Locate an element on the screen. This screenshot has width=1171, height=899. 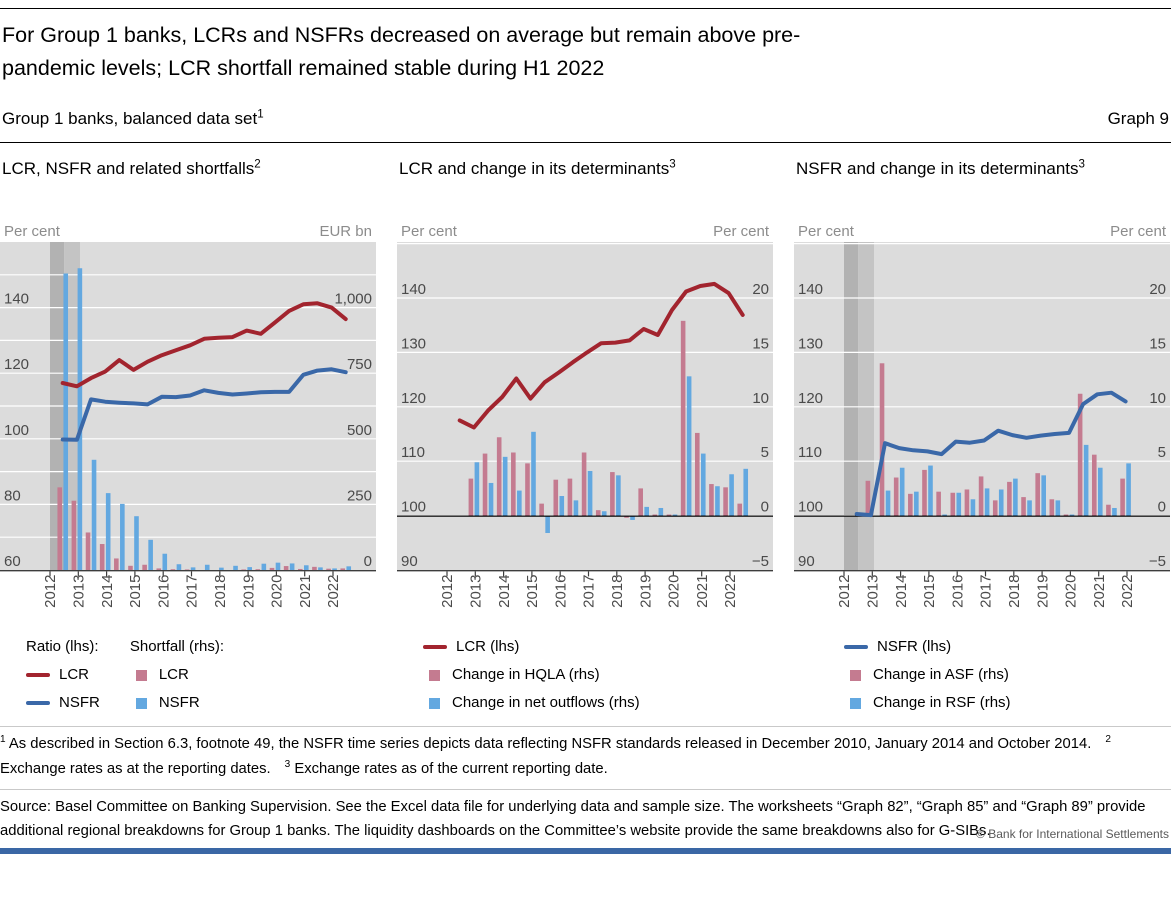
legend-item: Change in RSF (rhs) is located at coordinates (927, 703).